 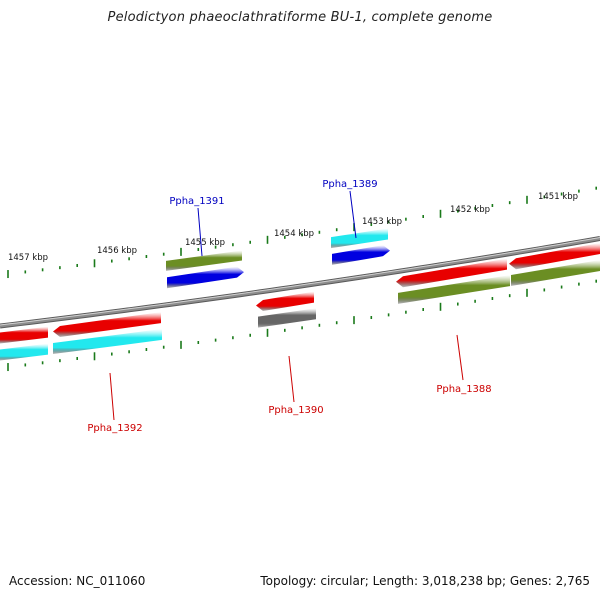 What do you see at coordinates (28, 258) in the screenshot?
I see `scale-label: 1457 kbp` at bounding box center [28, 258].